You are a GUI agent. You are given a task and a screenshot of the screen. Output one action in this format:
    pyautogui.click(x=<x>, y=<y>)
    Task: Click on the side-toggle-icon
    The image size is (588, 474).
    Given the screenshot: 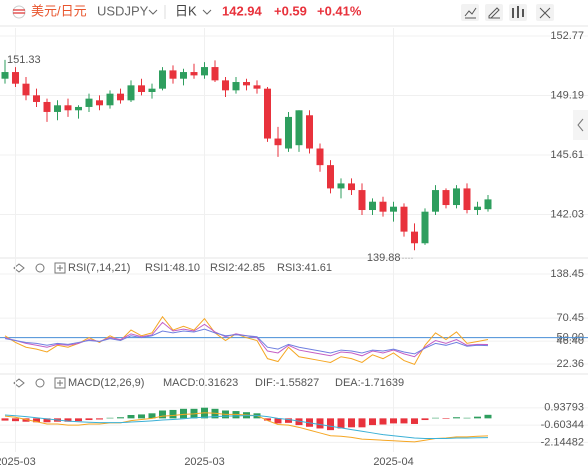 What is the action you would take?
    pyautogui.click(x=580, y=125)
    